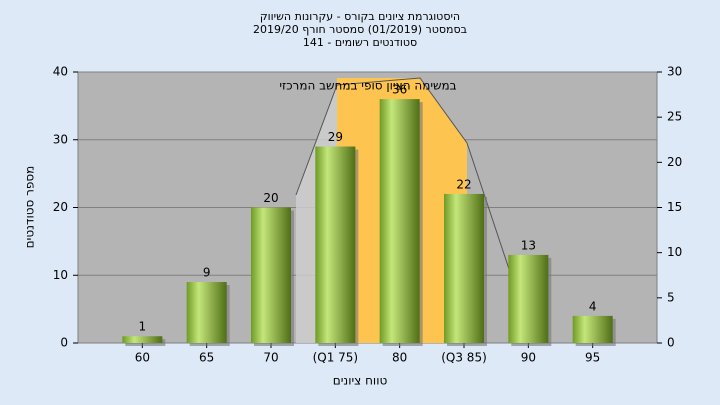 The width and height of the screenshot is (720, 405). I want to click on y2-tick-label: 25, so click(674, 117).